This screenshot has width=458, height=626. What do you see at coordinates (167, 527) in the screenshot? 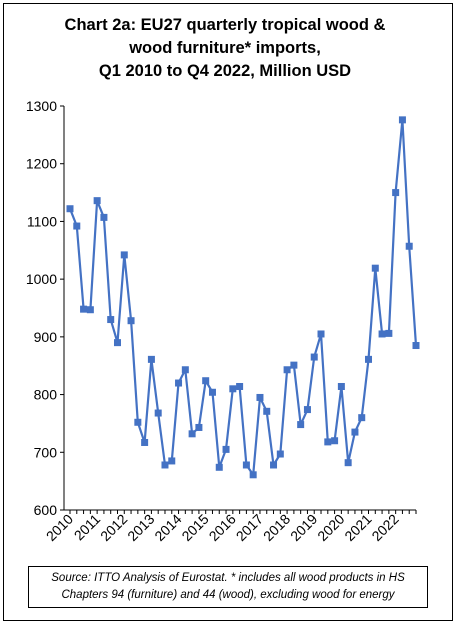
I see `x-tick-label: 2014` at bounding box center [167, 527].